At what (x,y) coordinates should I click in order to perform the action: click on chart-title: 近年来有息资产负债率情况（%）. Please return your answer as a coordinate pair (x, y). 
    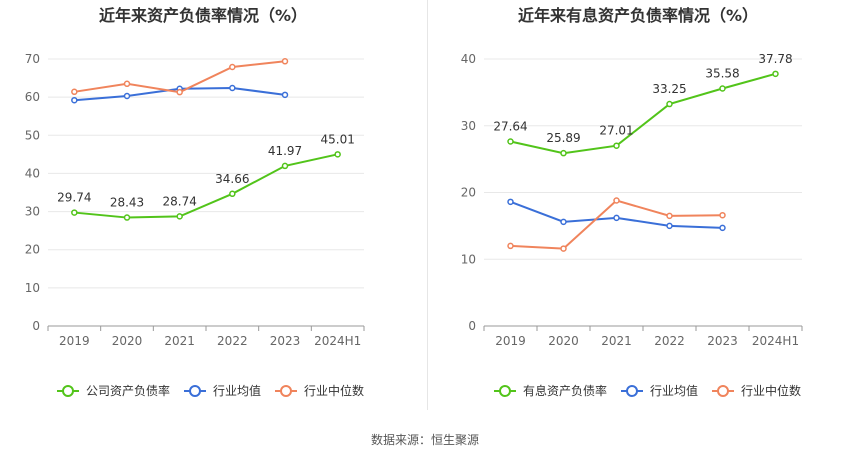
    Looking at the image, I should click on (638, 15).